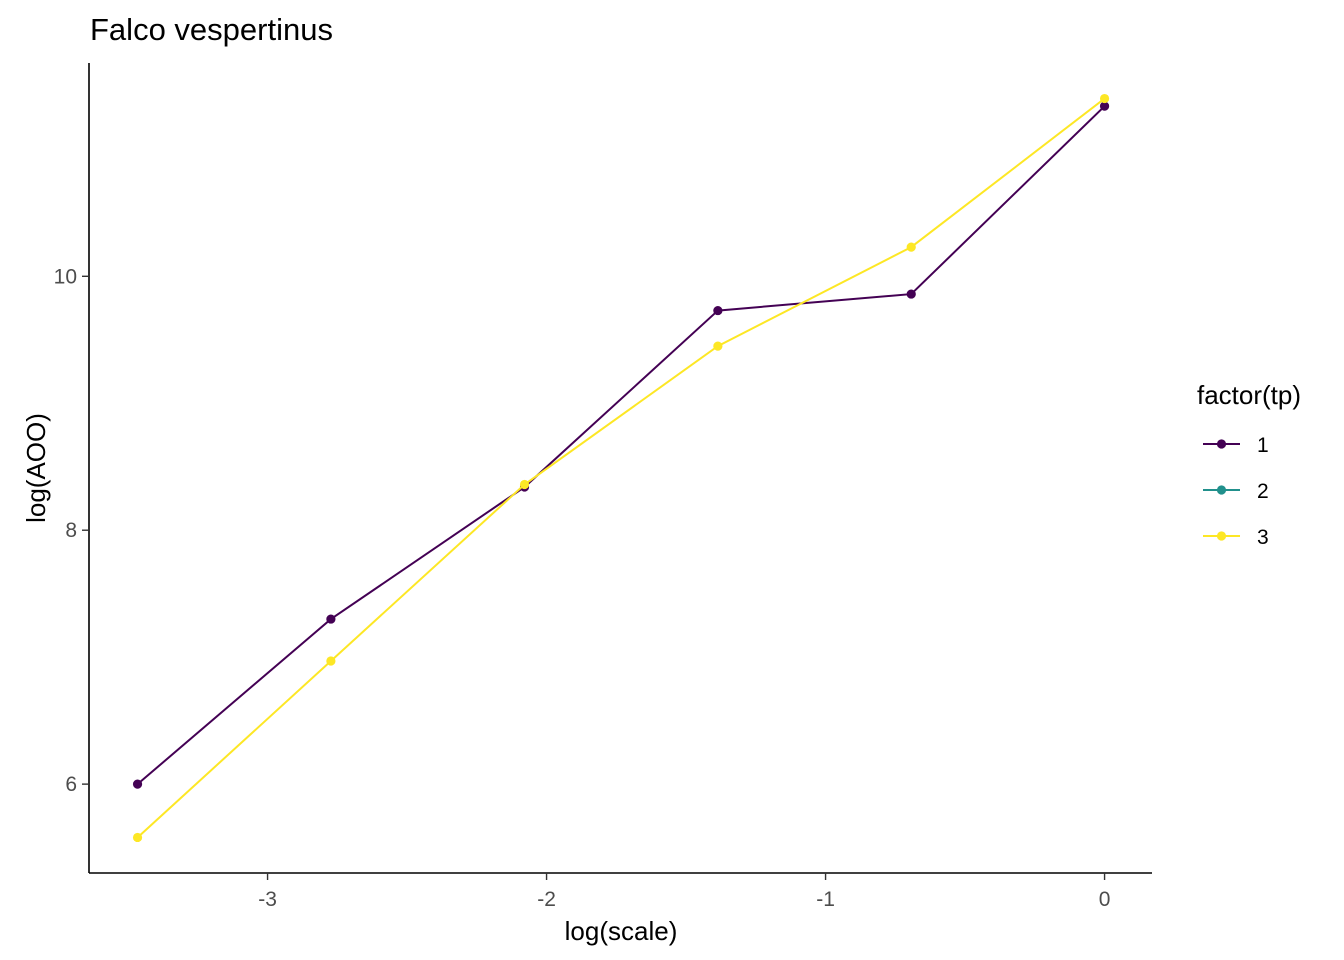 Image resolution: width=1344 pixels, height=960 pixels. I want to click on legend-label-3: 3, so click(1263, 537).